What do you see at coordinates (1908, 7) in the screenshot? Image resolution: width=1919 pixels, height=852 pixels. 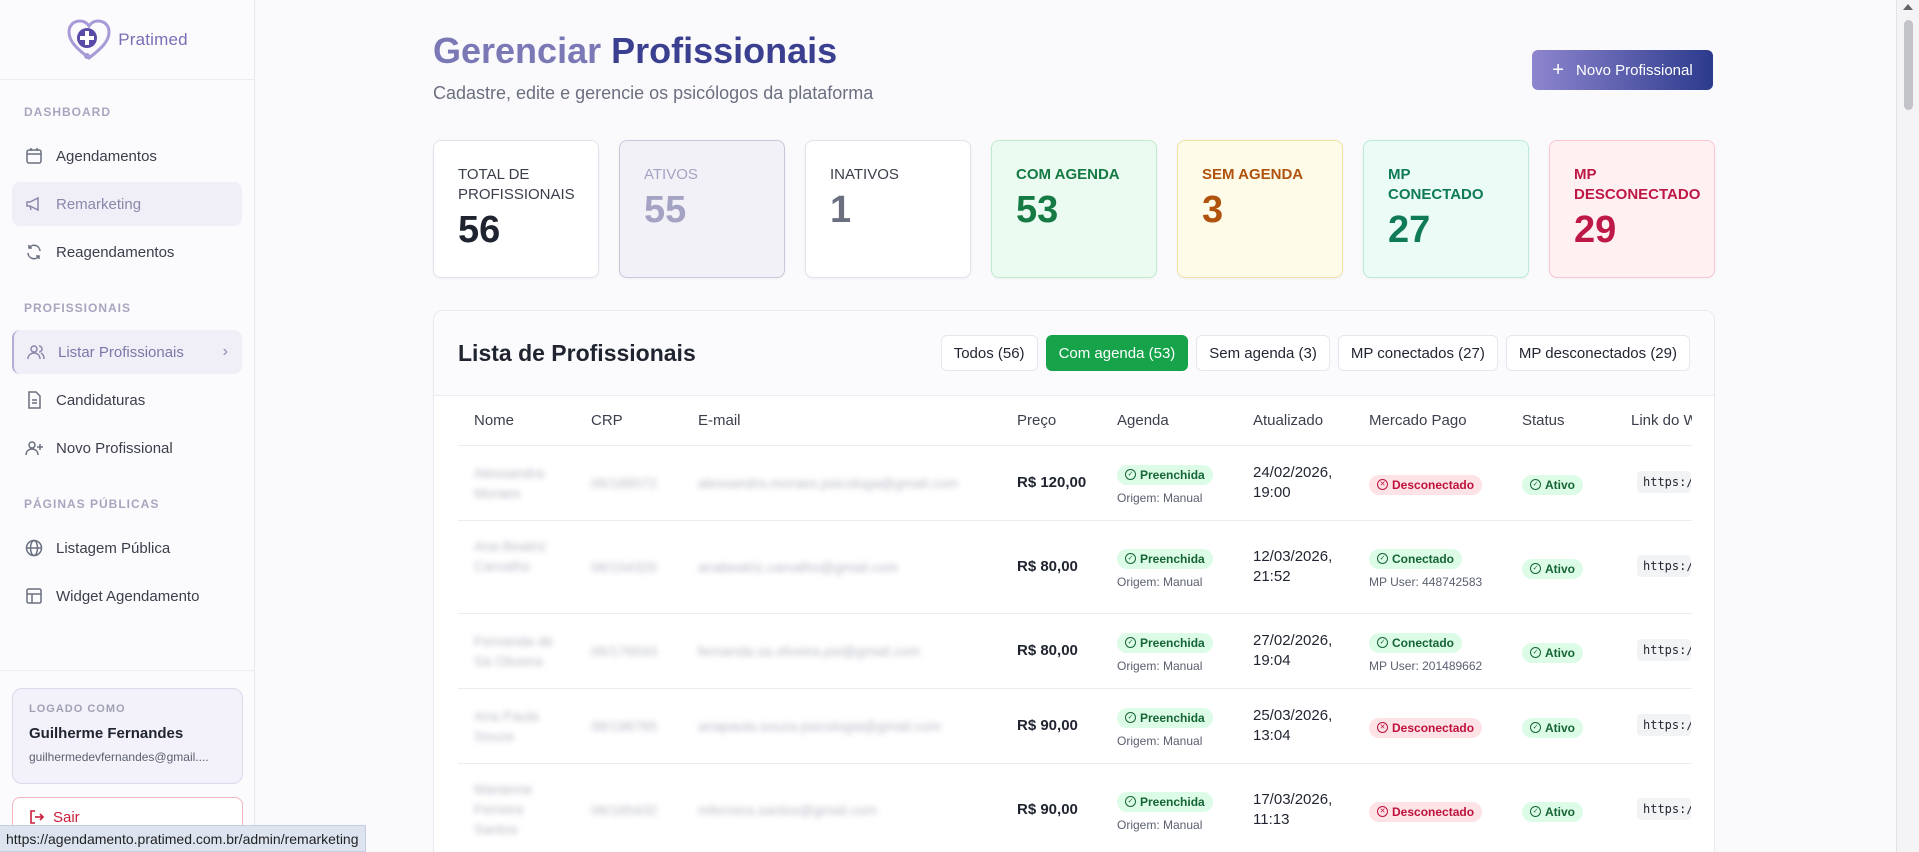 I see `scroll-up-arrow-icon` at bounding box center [1908, 7].